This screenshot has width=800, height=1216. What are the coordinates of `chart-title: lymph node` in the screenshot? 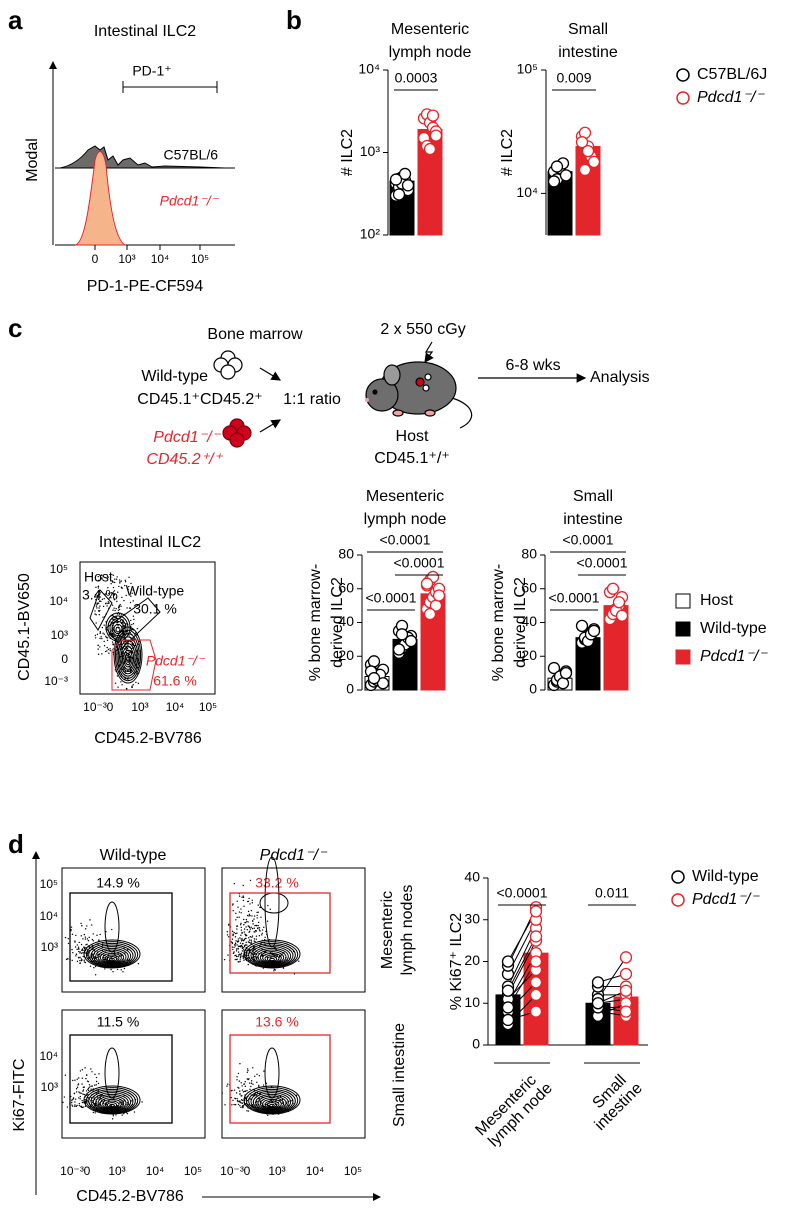 It's located at (430, 52).